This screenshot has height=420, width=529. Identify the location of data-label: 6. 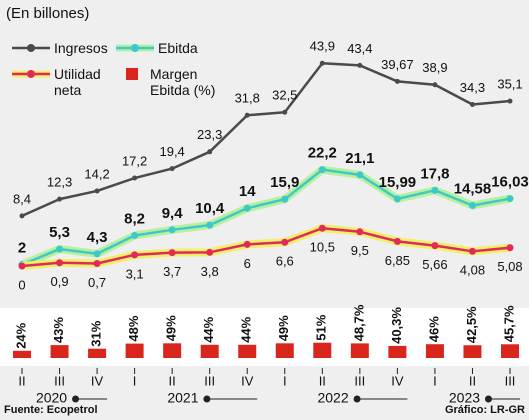
(247, 263).